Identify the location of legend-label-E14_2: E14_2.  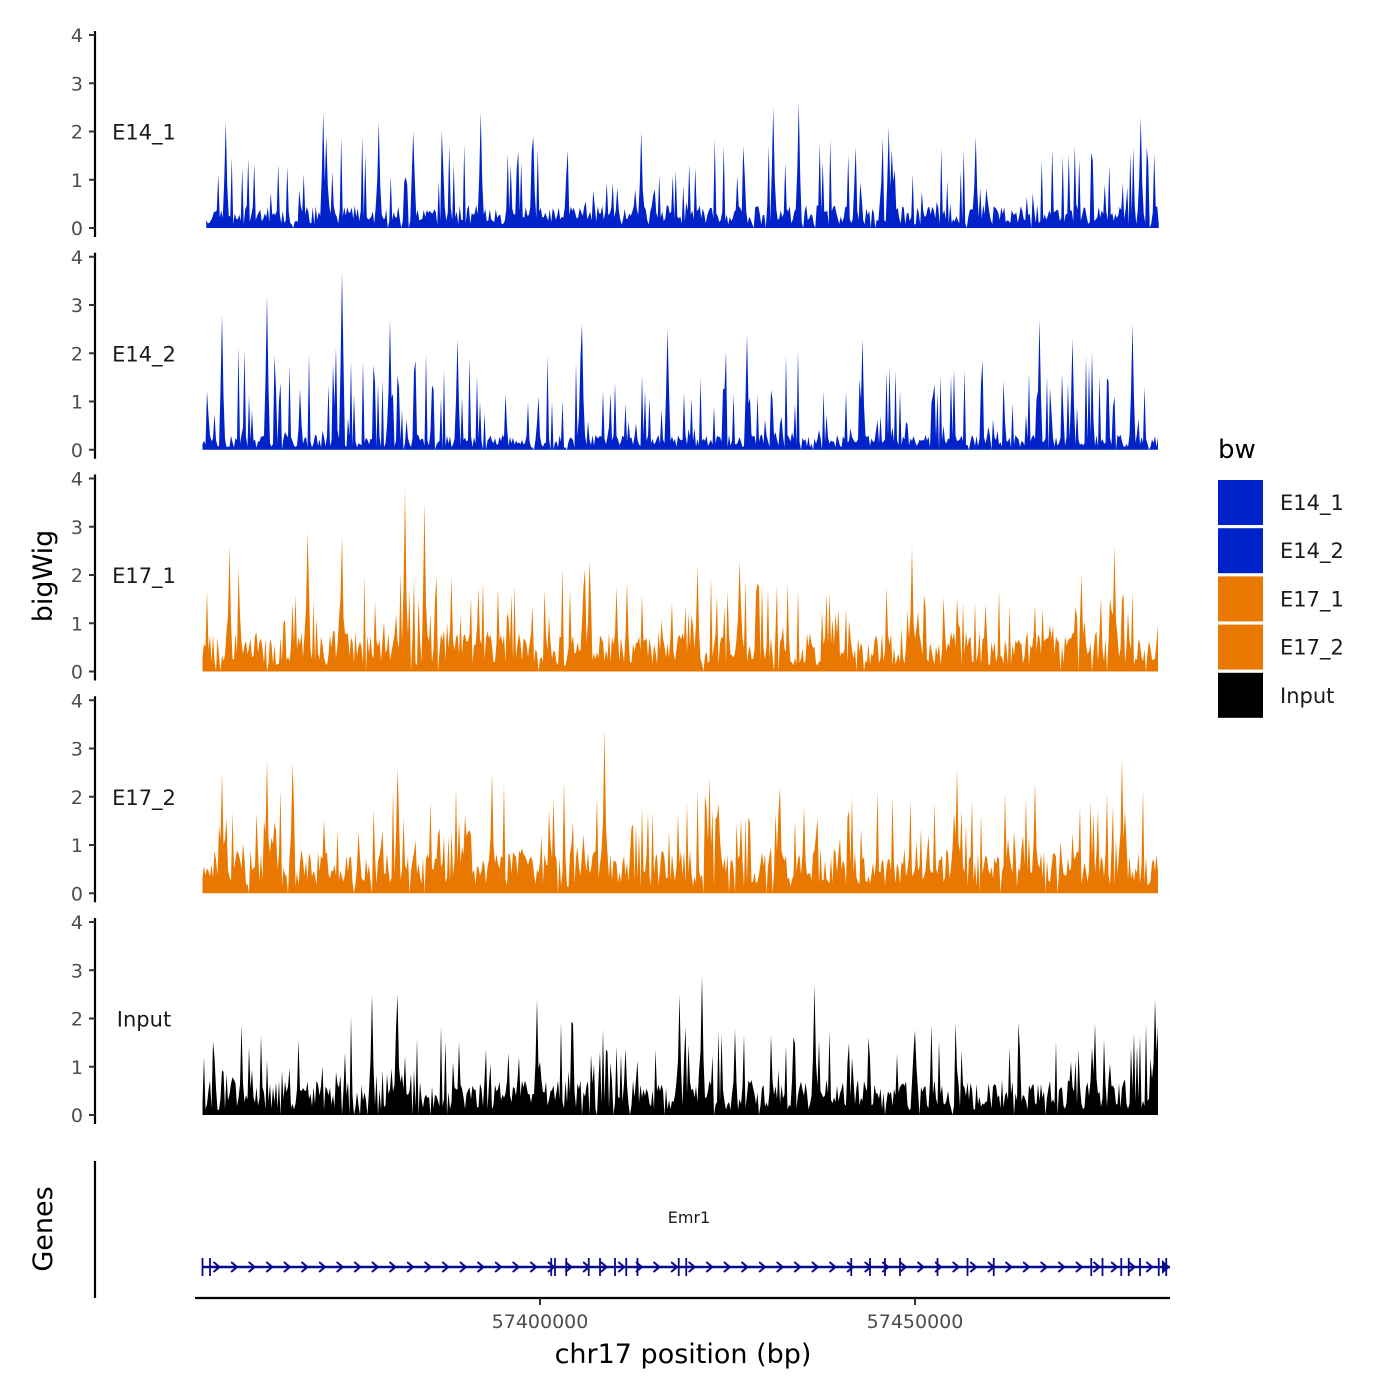
(1312, 551).